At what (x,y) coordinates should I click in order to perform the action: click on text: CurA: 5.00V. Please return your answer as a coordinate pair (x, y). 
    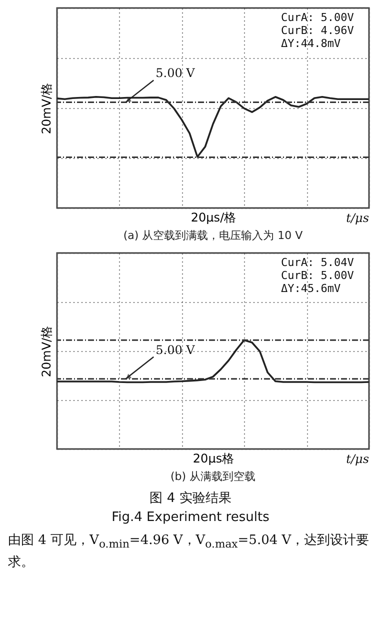
    Looking at the image, I should click on (317, 17).